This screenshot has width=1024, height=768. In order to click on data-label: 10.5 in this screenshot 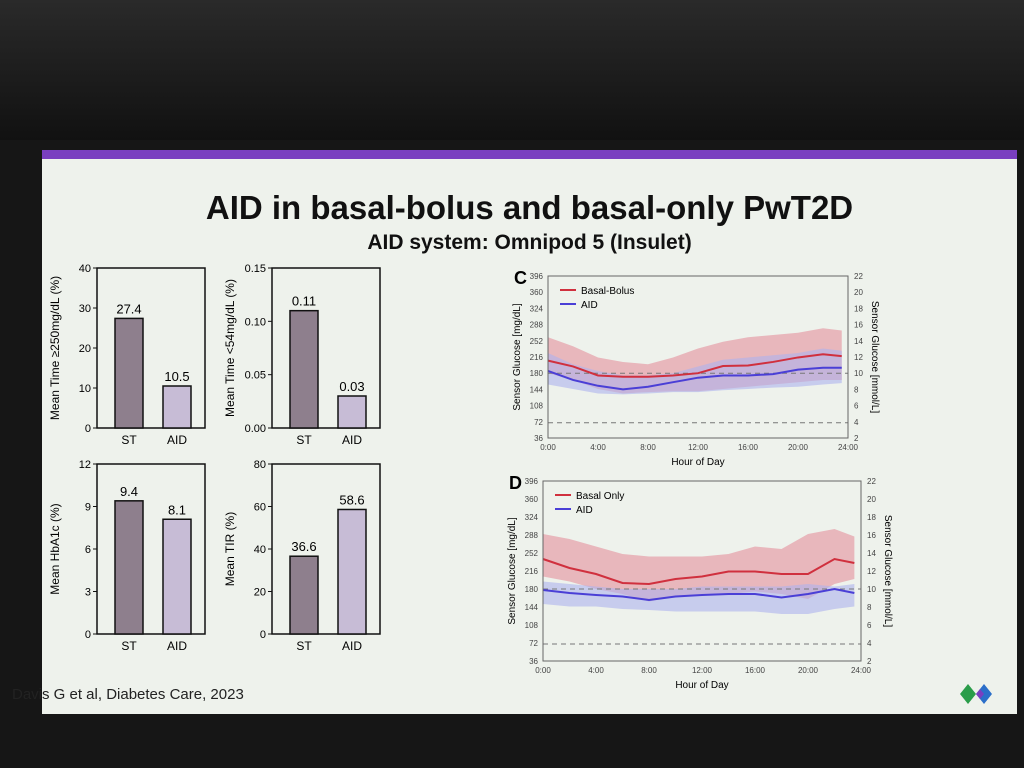, I will do `click(176, 376)`.